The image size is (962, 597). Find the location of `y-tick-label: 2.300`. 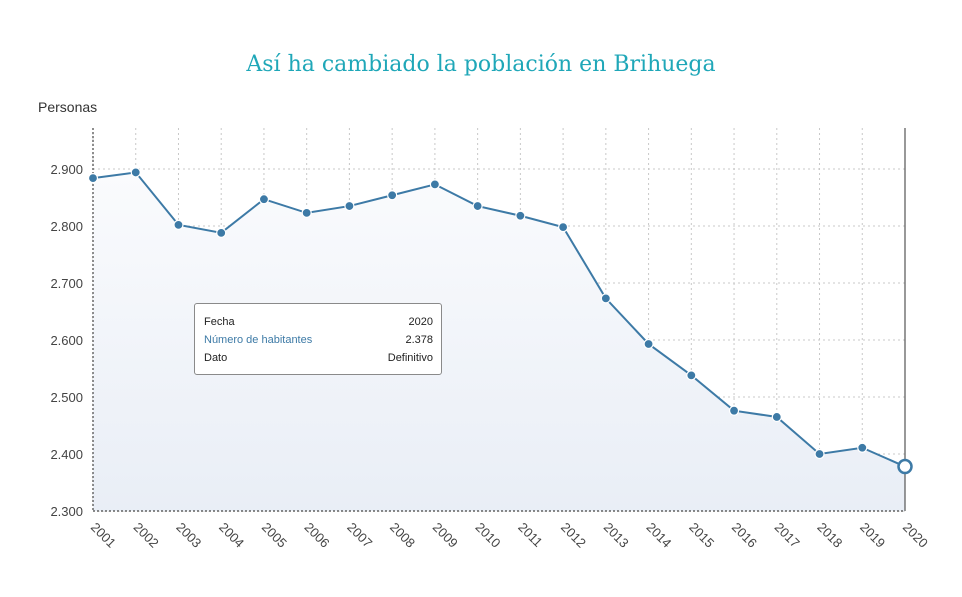

y-tick-label: 2.300 is located at coordinates (66, 511).